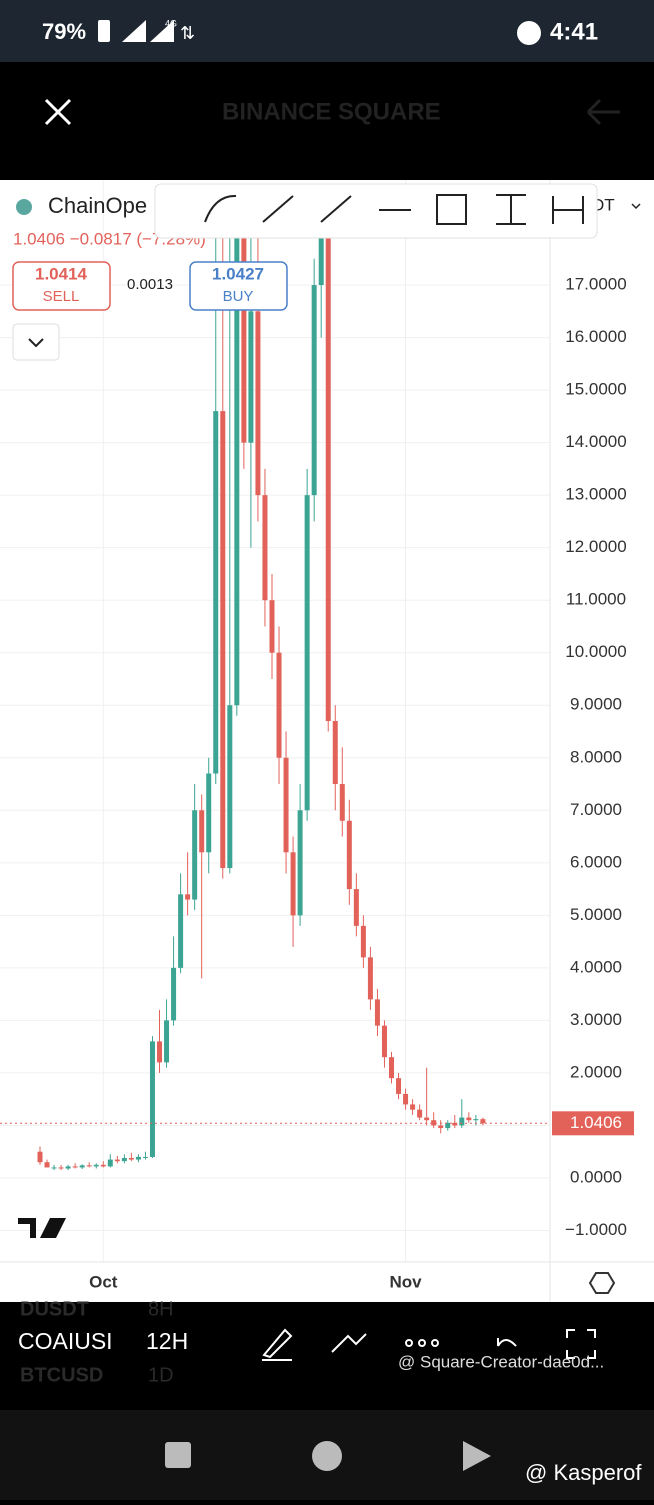 The image size is (654, 1505). I want to click on drawing-tools, so click(394, 209).